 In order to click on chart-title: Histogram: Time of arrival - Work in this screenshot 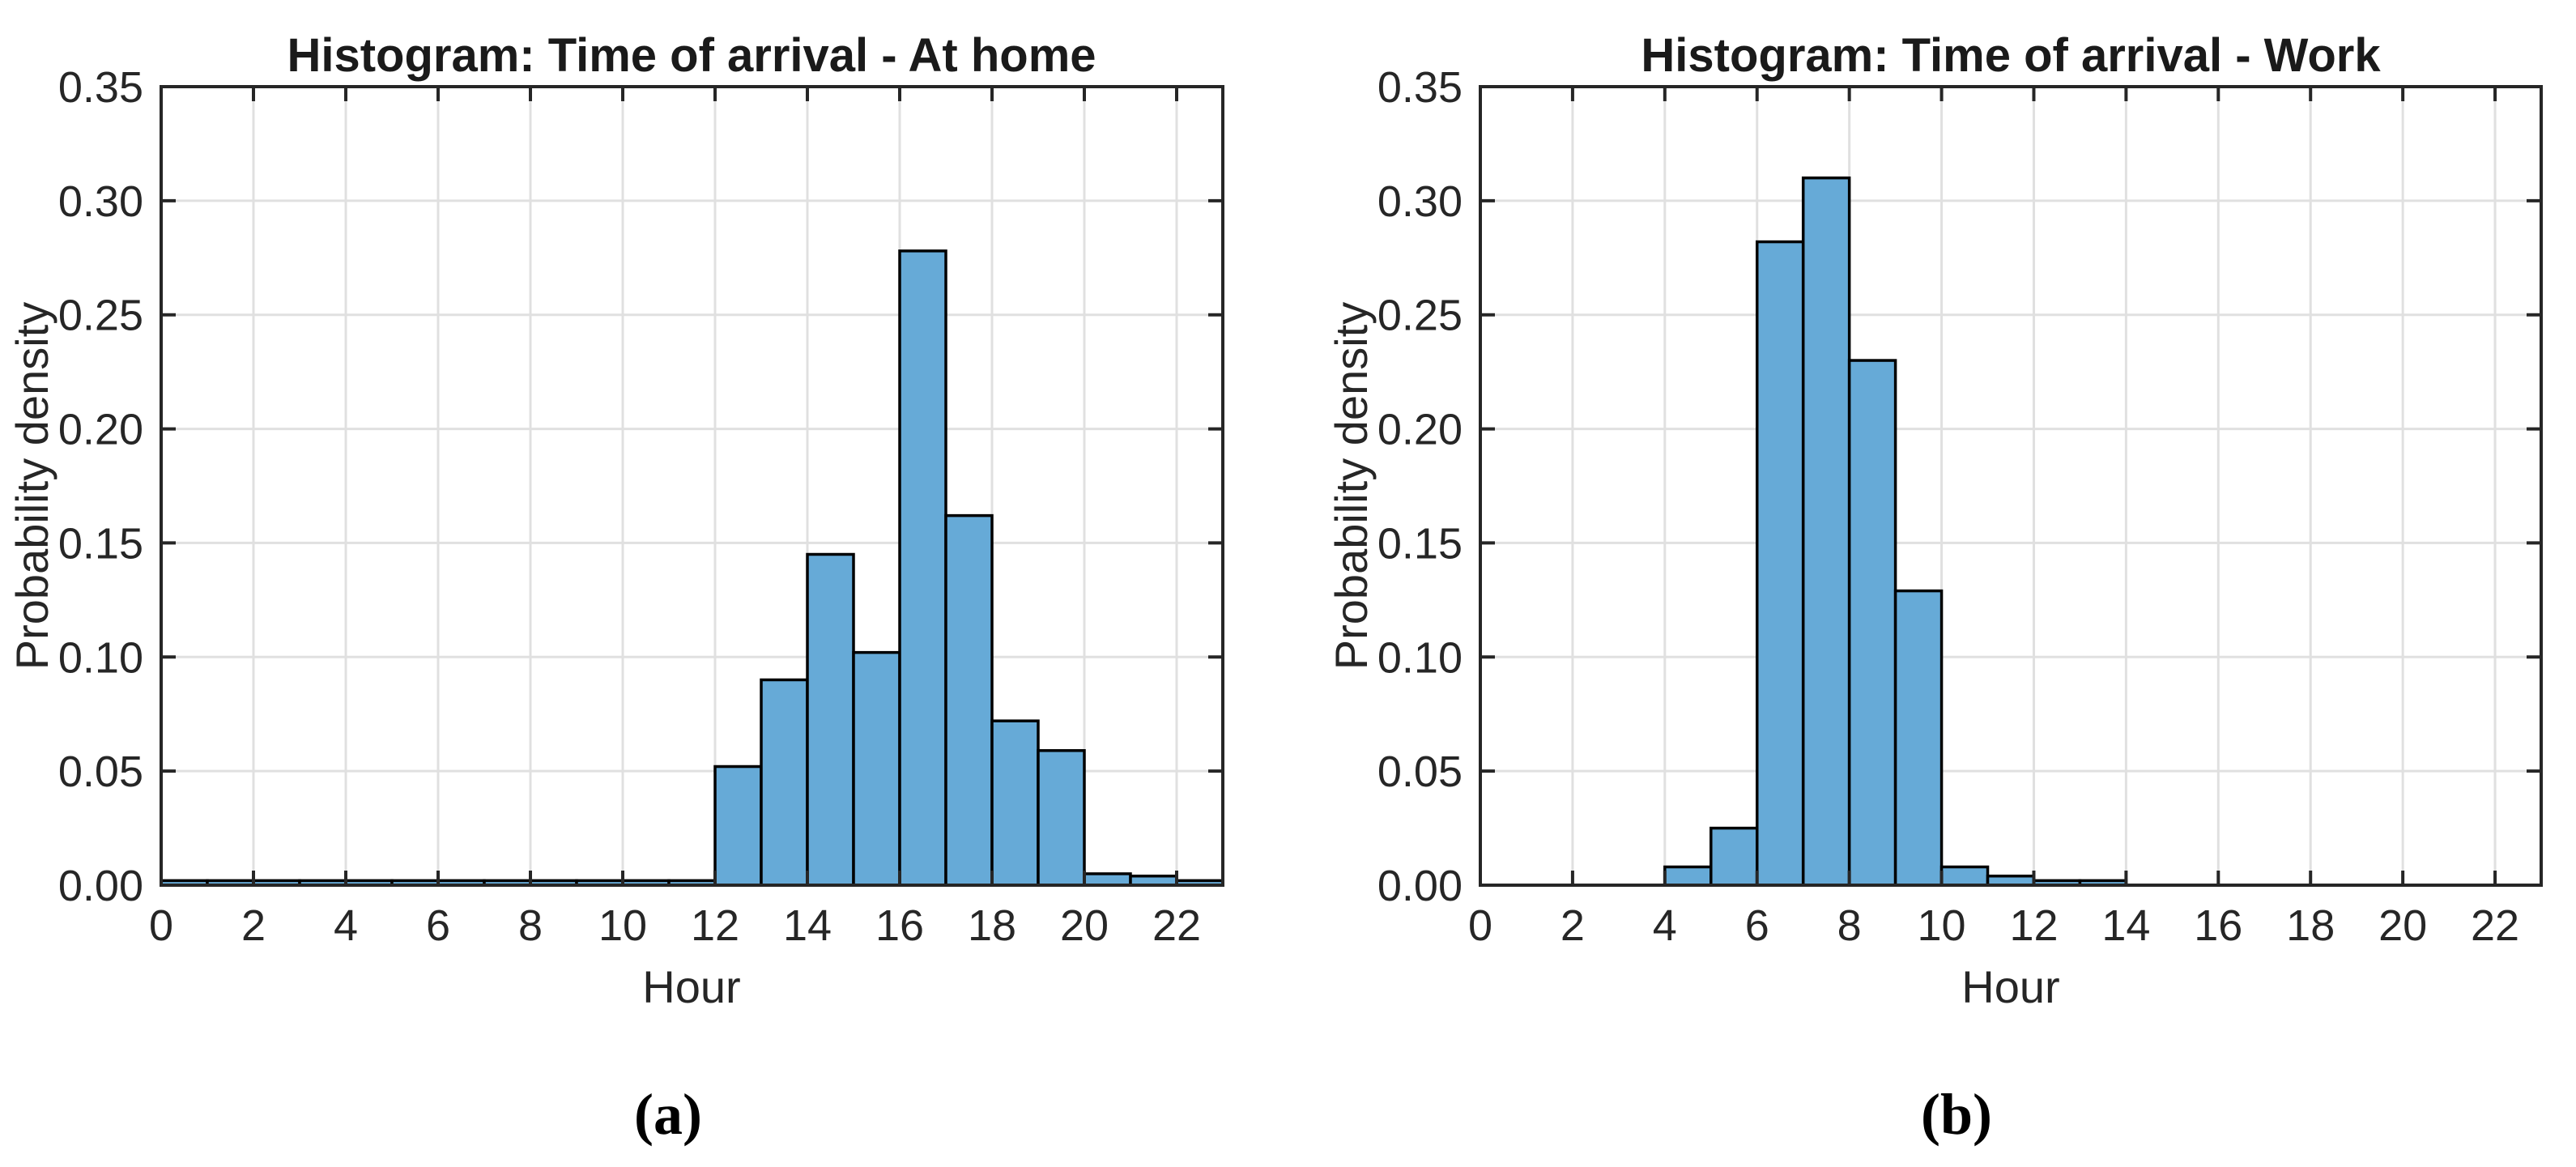, I will do `click(2011, 56)`.